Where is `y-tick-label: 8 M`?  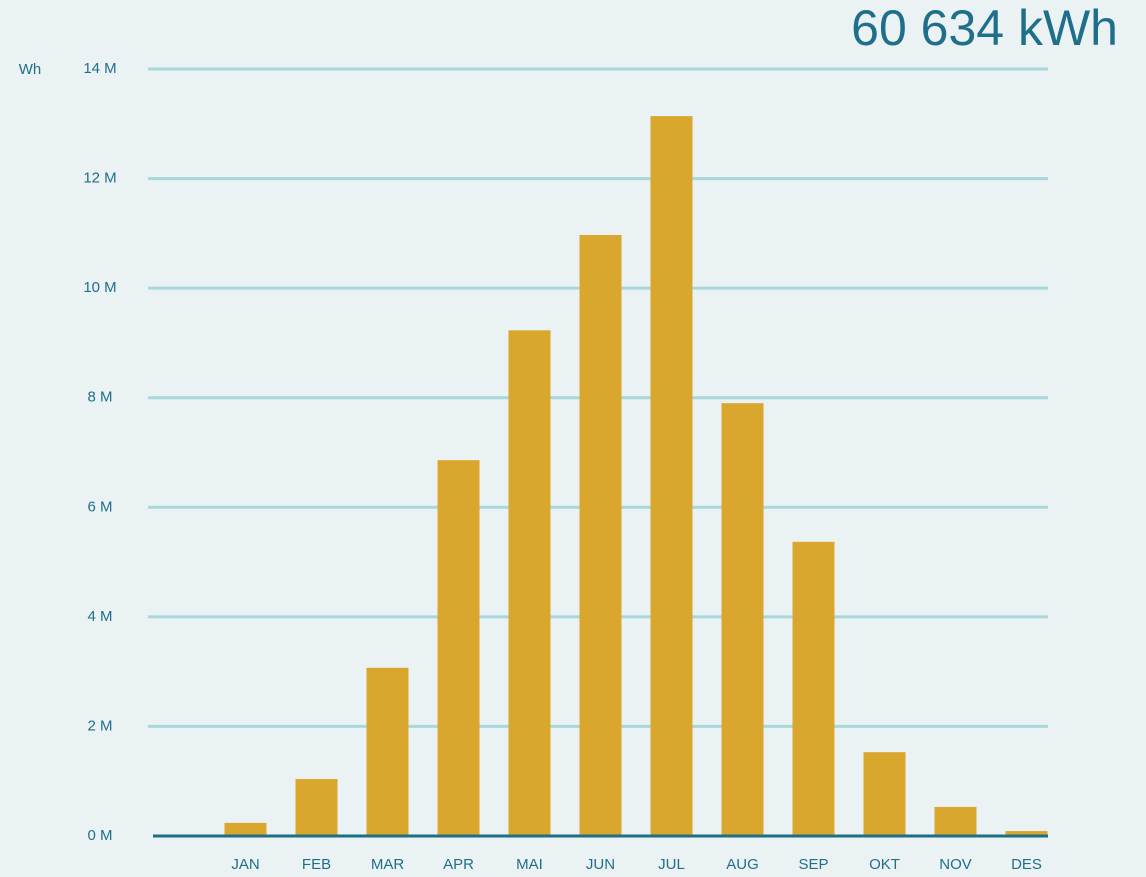
y-tick-label: 8 M is located at coordinates (99, 397).